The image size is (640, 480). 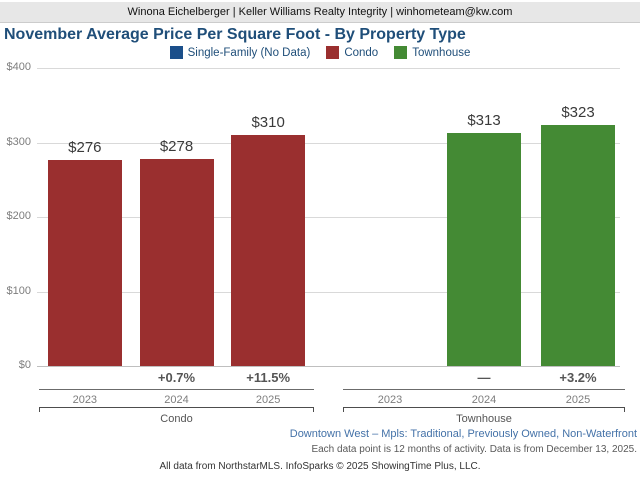 I want to click on bar-townhouse-2025, so click(x=578, y=245).